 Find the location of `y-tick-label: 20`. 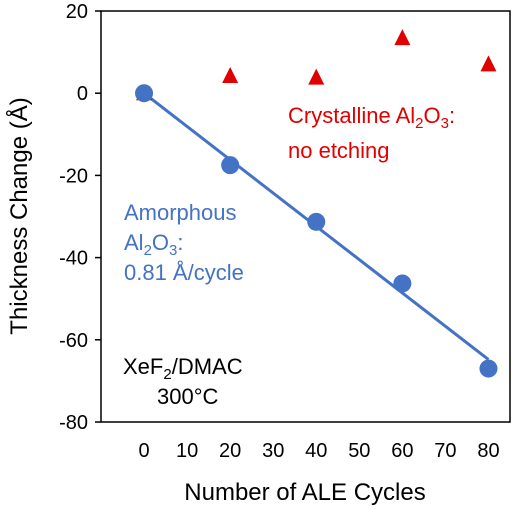

y-tick-label: 20 is located at coordinates (77, 12).